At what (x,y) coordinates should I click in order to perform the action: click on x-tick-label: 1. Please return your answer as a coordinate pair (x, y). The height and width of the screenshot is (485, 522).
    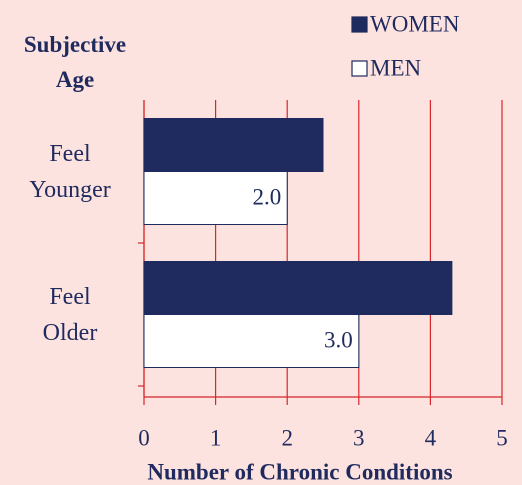
    Looking at the image, I should click on (216, 437).